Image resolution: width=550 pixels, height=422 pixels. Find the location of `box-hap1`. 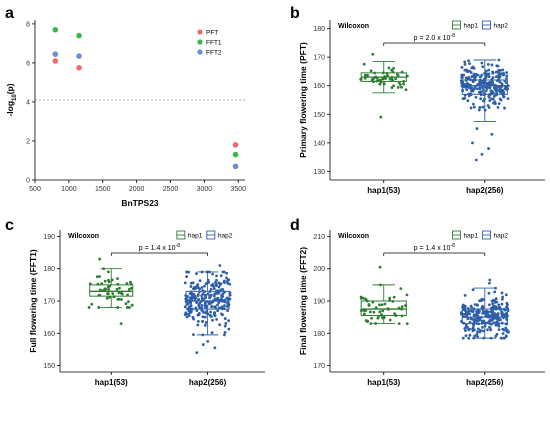

box-hap1 is located at coordinates (111, 290).